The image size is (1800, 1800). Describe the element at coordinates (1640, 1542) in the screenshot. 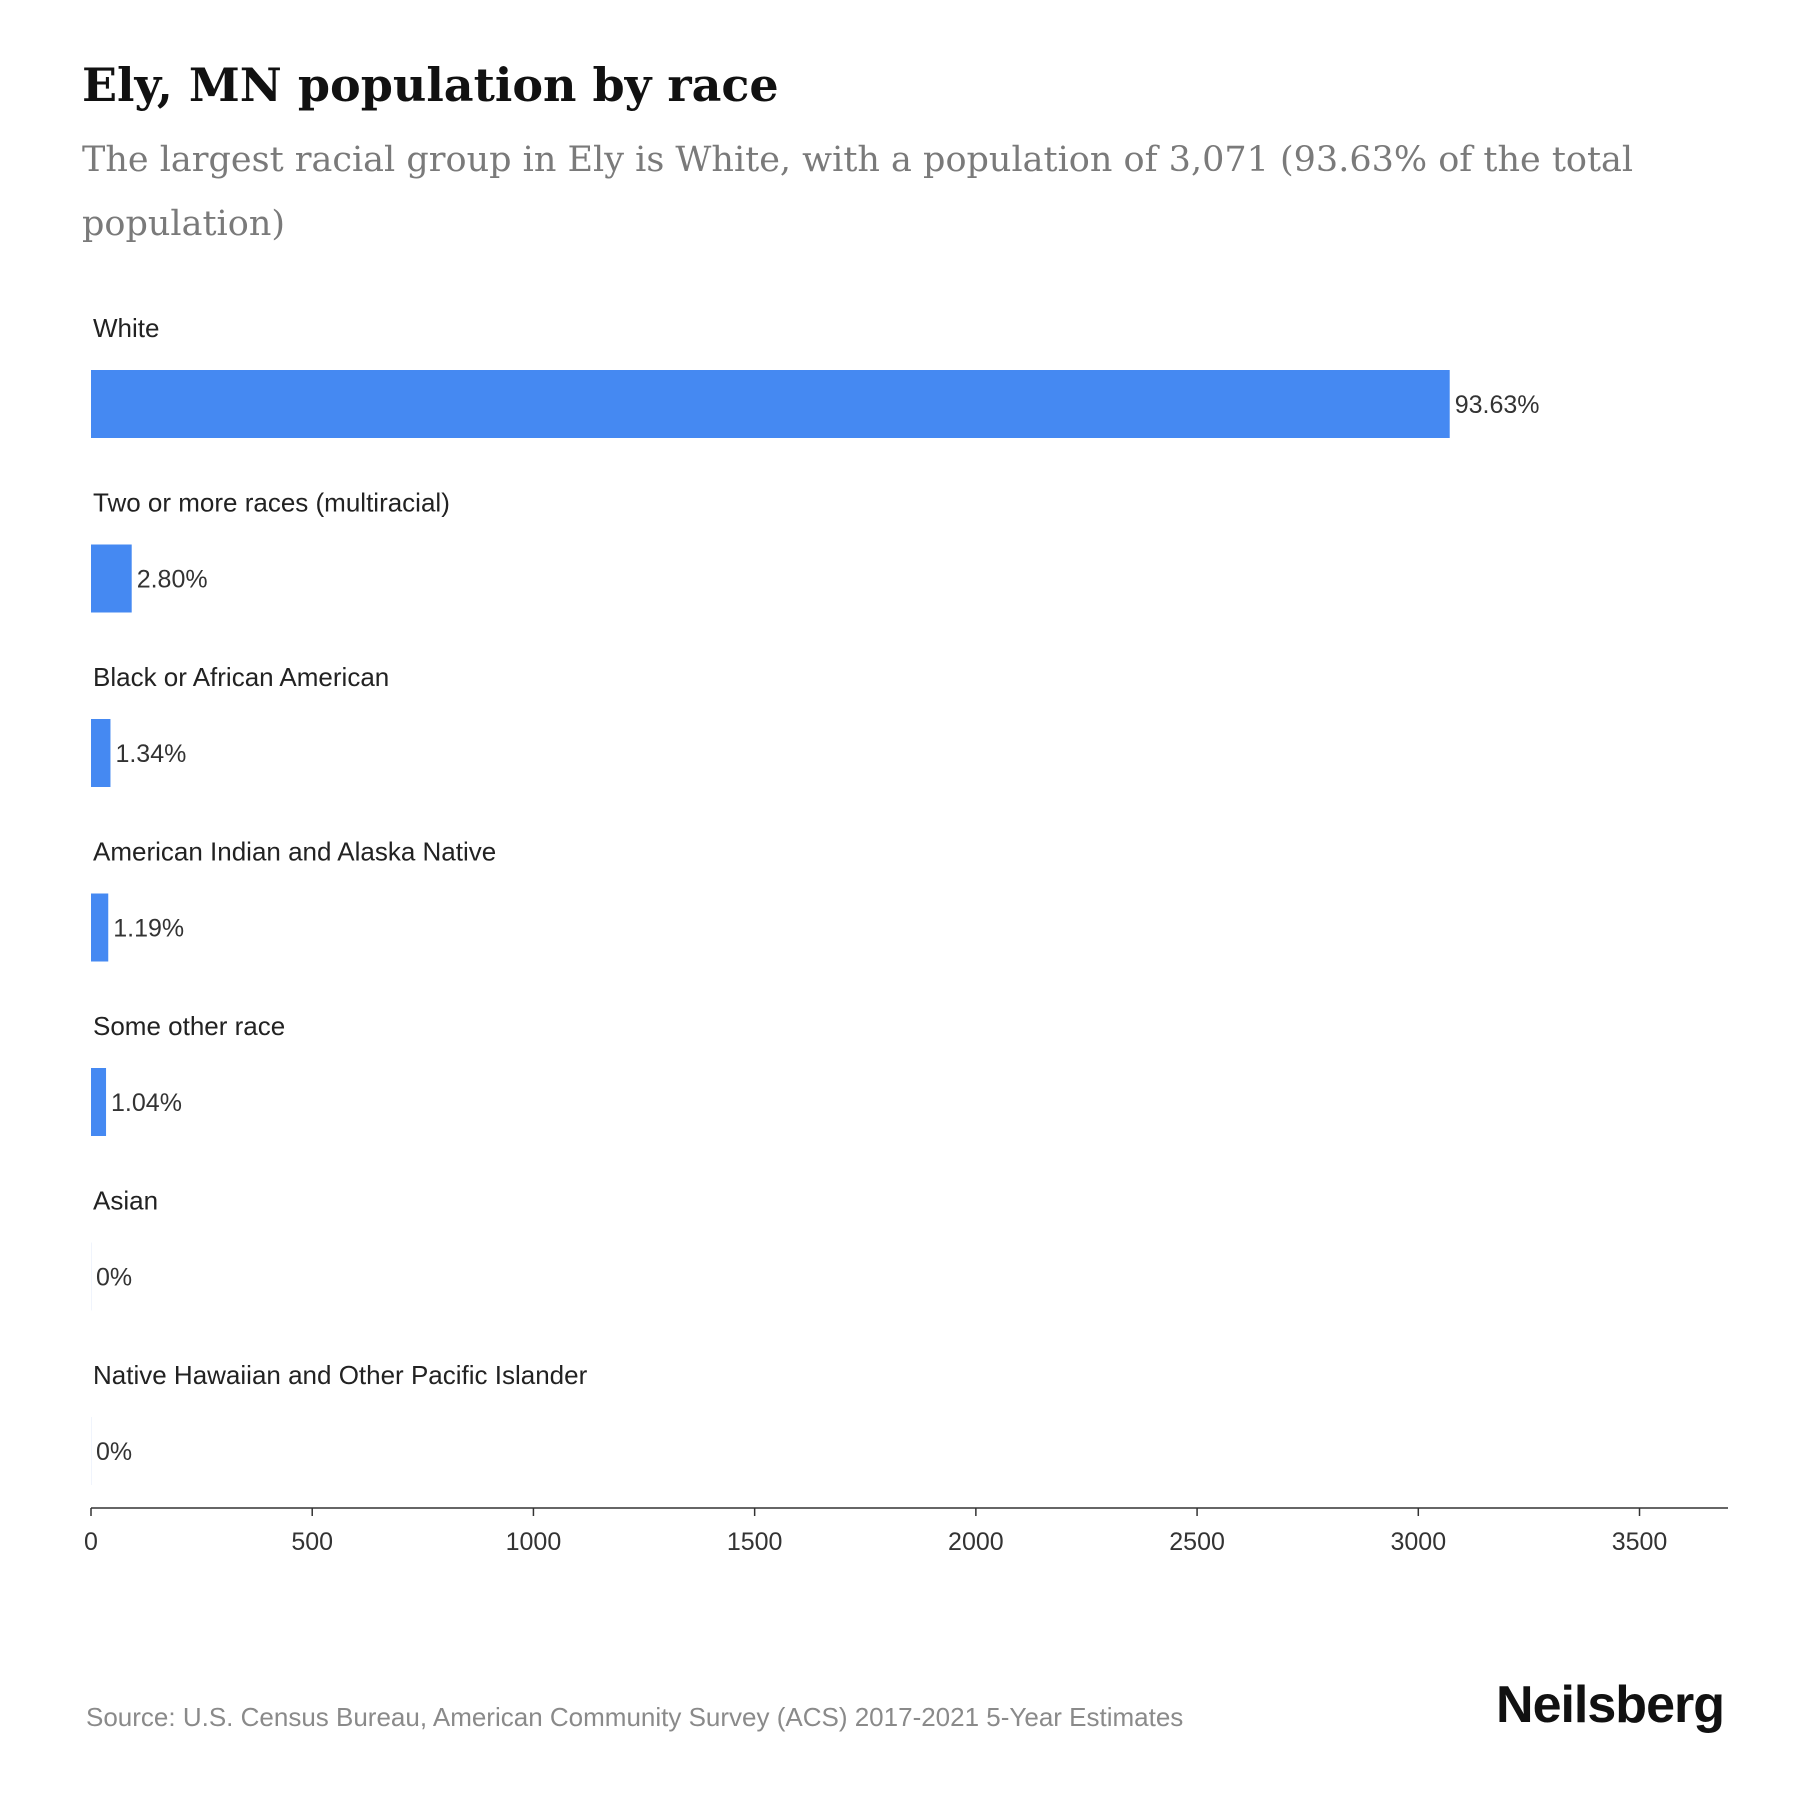

I see `x-tick-label: 3500` at that location.